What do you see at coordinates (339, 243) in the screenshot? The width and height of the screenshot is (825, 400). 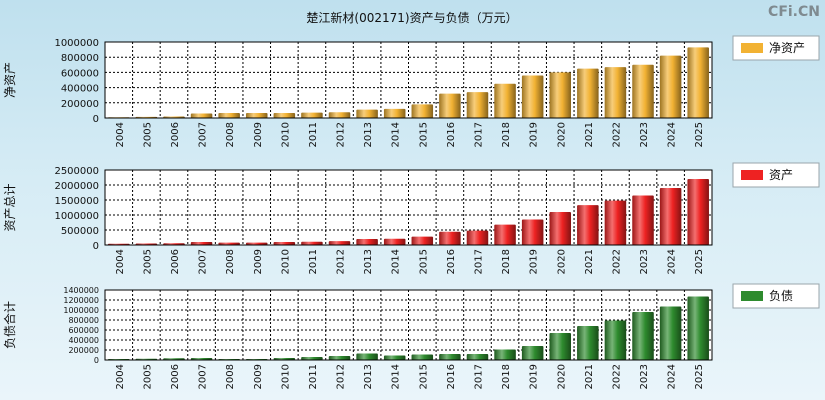 I see `bar-2012` at bounding box center [339, 243].